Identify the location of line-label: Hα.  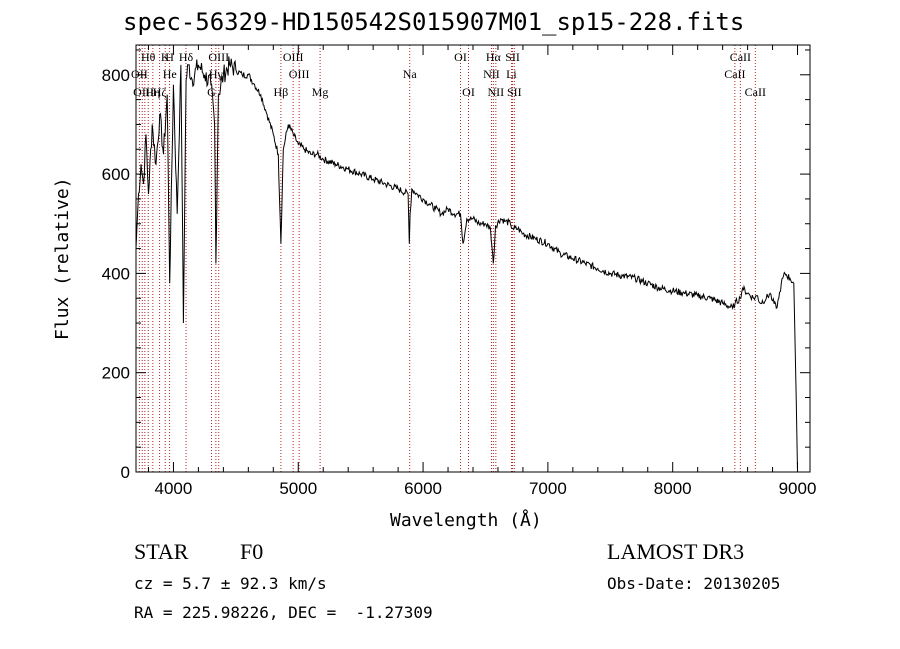
(494, 57).